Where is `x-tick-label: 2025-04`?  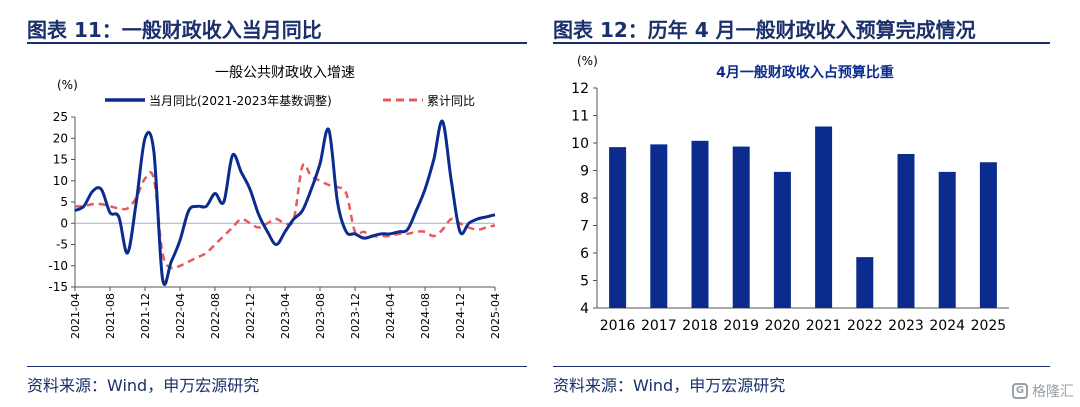
x-tick-label: 2025-04 is located at coordinates (495, 316).